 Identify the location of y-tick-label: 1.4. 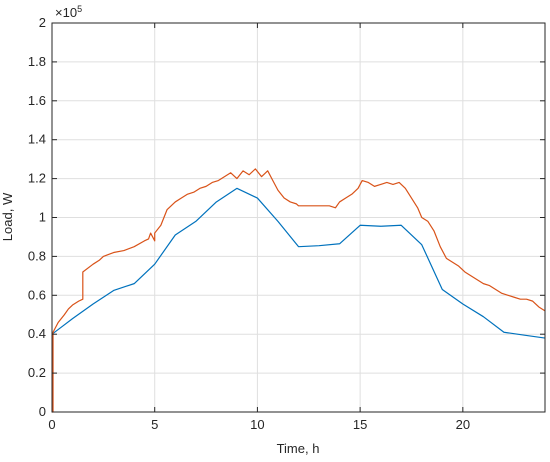
(37, 139).